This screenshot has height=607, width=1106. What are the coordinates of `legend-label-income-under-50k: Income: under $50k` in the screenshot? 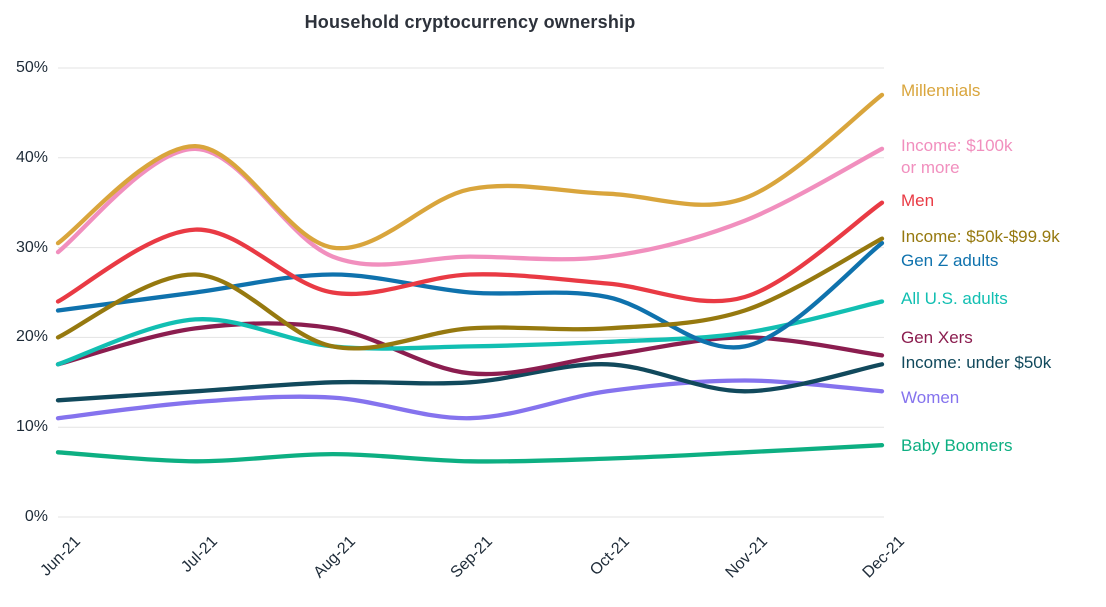 It's located at (1001, 363).